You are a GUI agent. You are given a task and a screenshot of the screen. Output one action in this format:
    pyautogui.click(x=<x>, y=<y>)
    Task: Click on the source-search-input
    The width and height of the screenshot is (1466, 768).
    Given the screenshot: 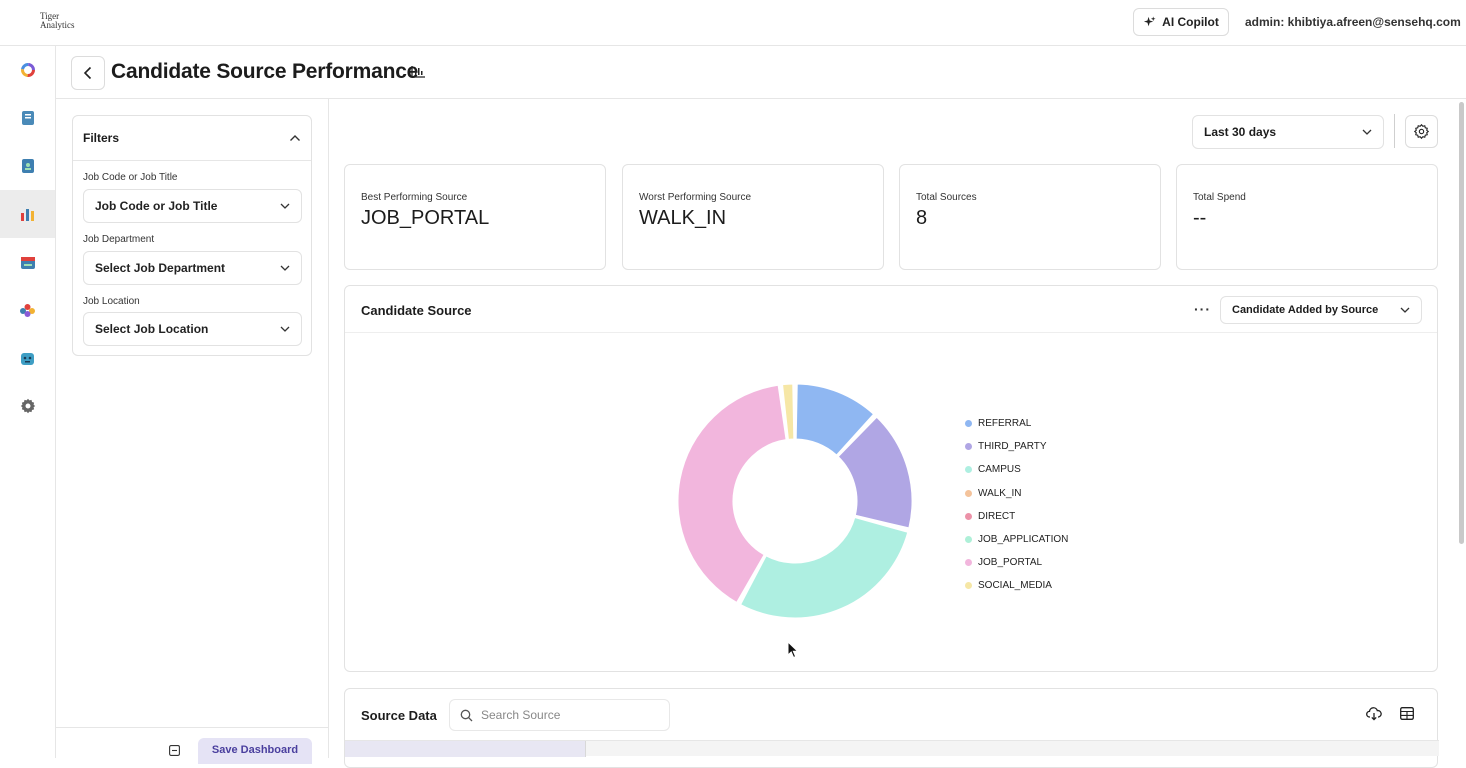 What is the action you would take?
    pyautogui.click(x=566, y=715)
    